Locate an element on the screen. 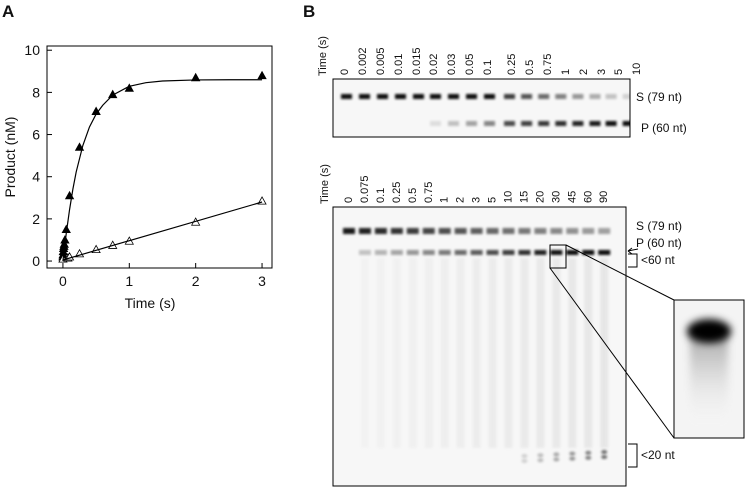  plot-frame is located at coordinates (159, 157).